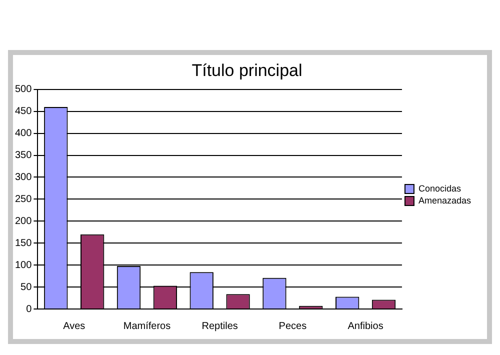 The image size is (500, 355). I want to click on x-tick-label: Anfibios, so click(366, 326).